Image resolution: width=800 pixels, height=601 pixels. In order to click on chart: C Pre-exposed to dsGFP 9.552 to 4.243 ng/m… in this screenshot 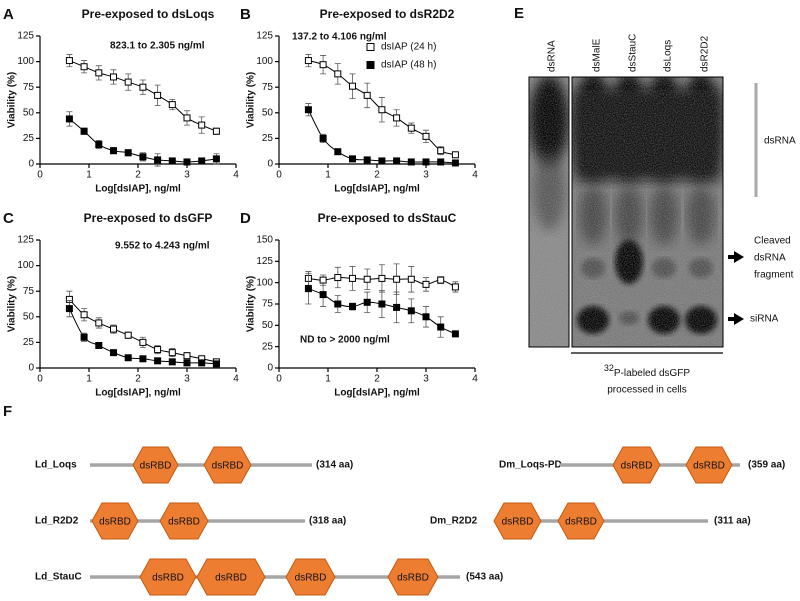, I will do `click(121, 304)`.